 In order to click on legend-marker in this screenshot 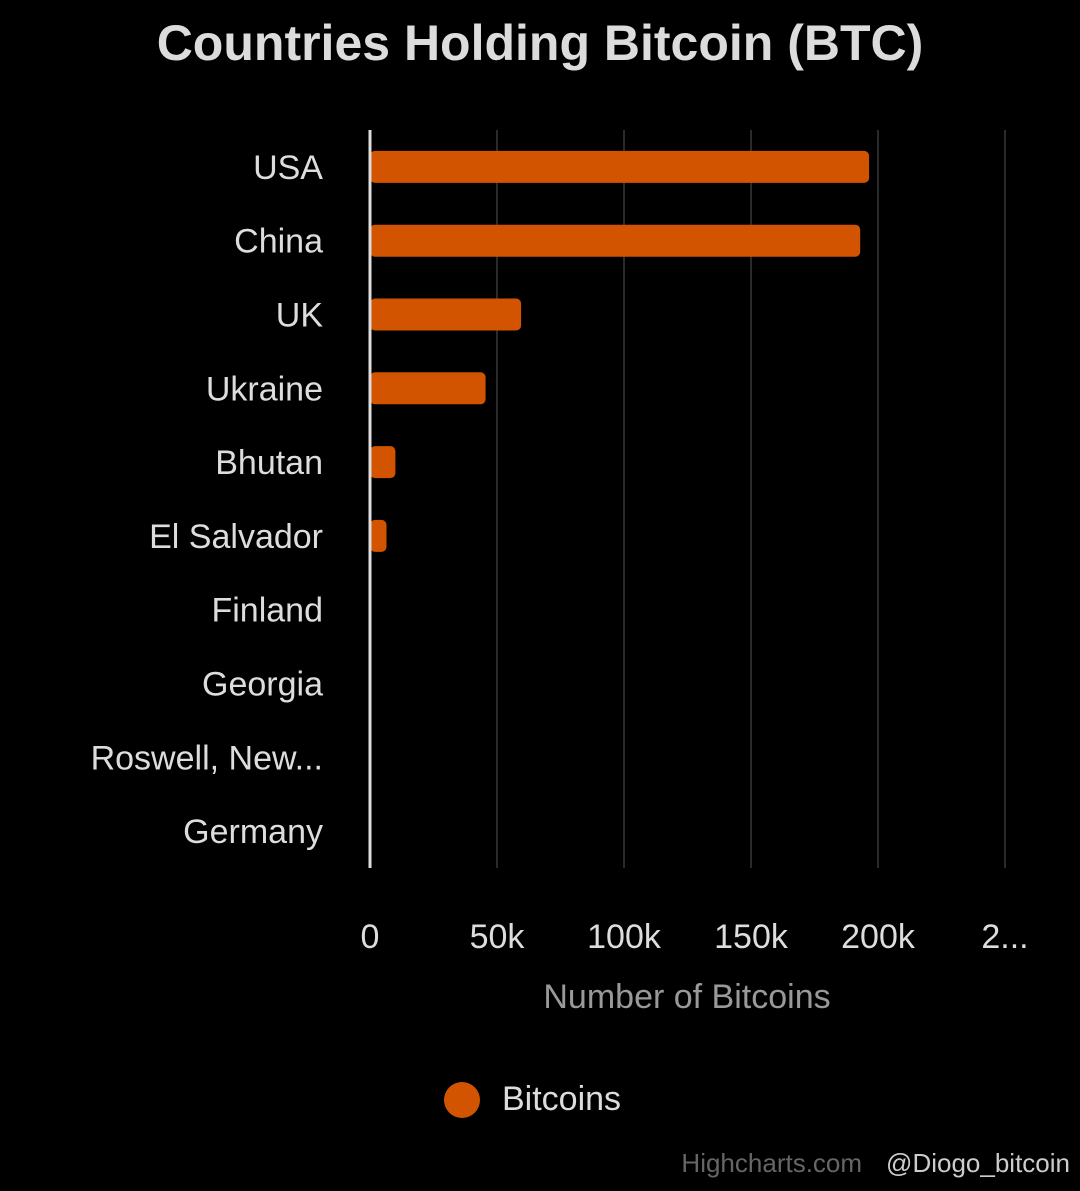, I will do `click(462, 1099)`.